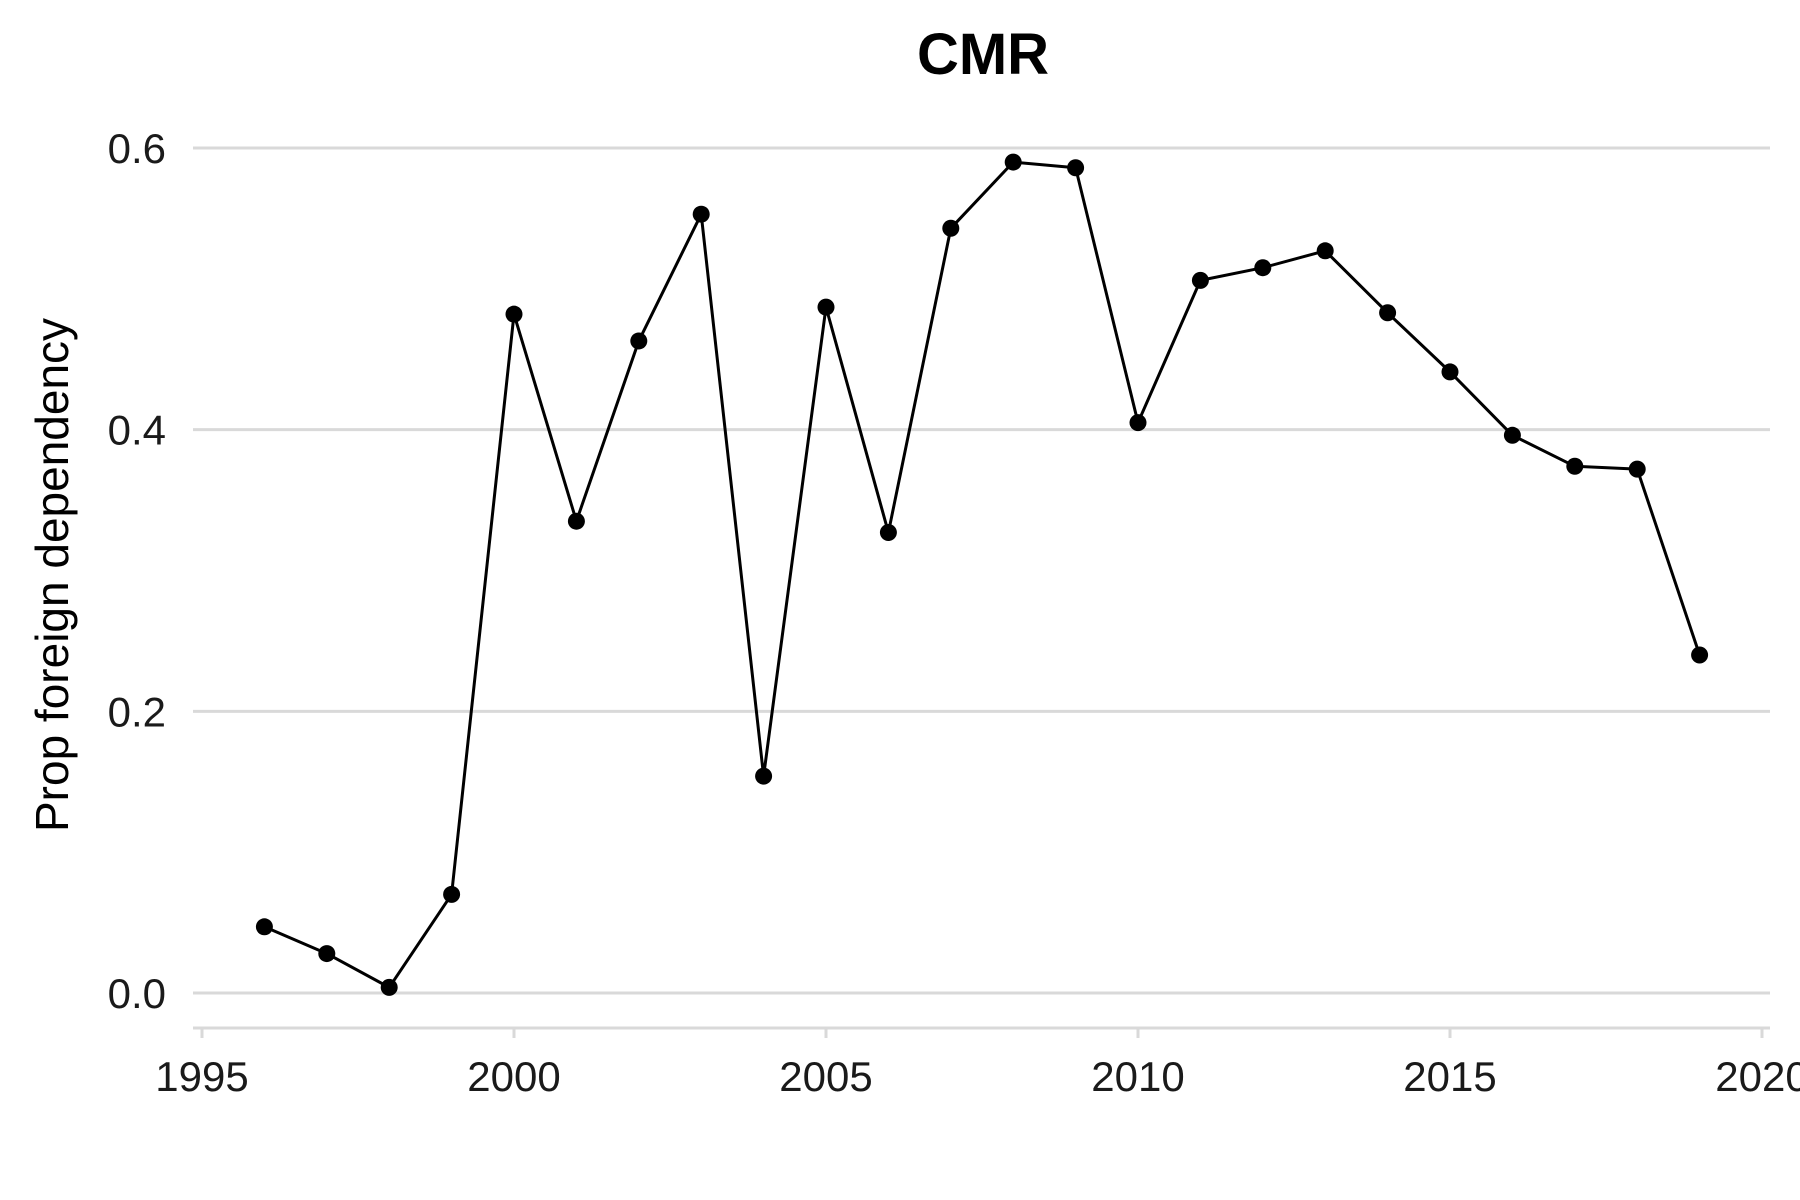 The width and height of the screenshot is (1800, 1200). Describe the element at coordinates (137, 571) in the screenshot. I see `y-axis: 0.0 0.2 0.4 0.6` at that location.